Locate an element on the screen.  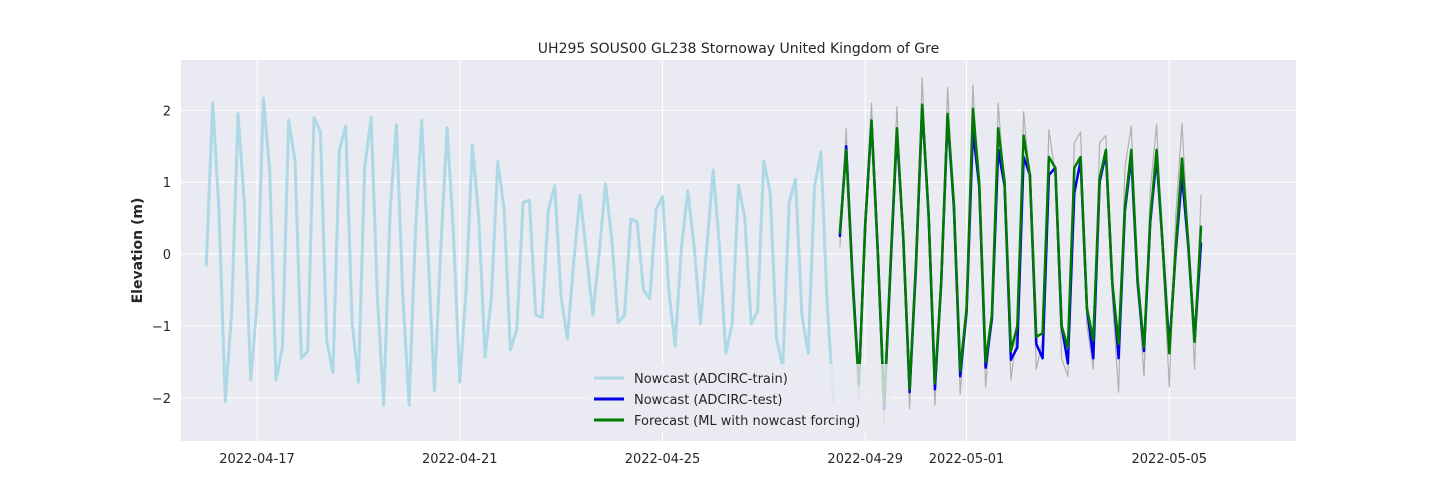
x-tick-label: 2022-04-17 is located at coordinates (257, 459).